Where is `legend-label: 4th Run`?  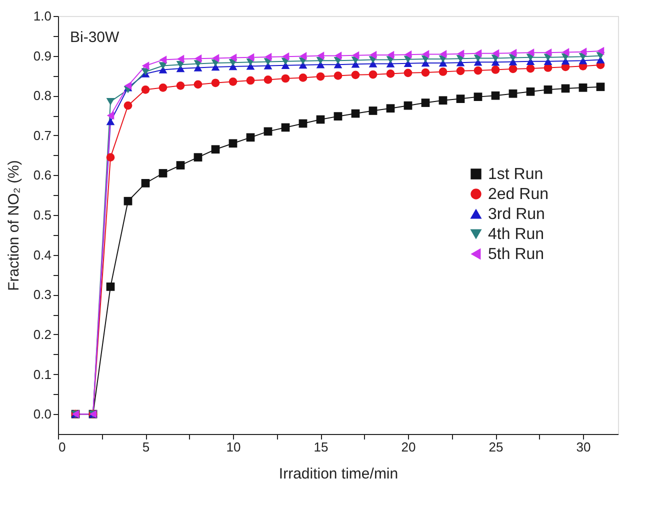 legend-label: 4th Run is located at coordinates (516, 234).